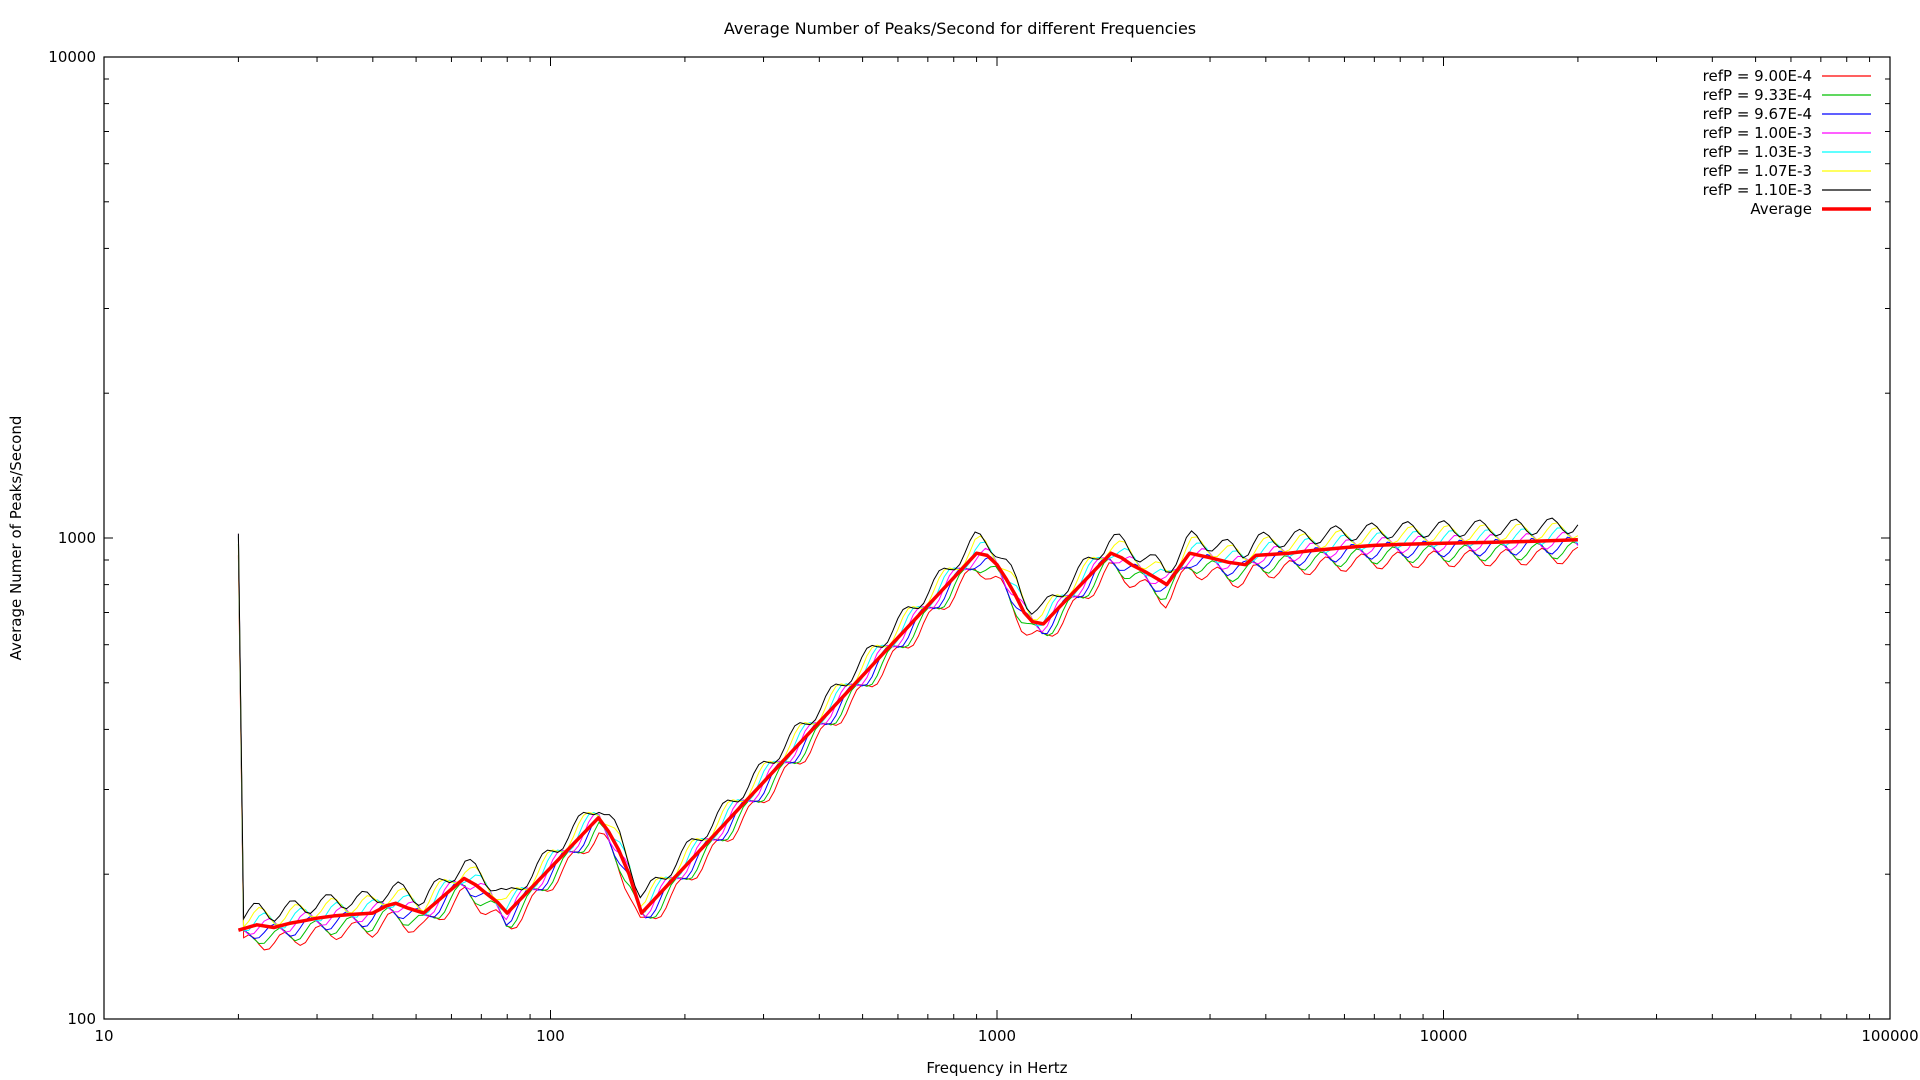 This screenshot has height=1080, width=1920. What do you see at coordinates (1889, 1036) in the screenshot?
I see `x-tick-label: 100000` at bounding box center [1889, 1036].